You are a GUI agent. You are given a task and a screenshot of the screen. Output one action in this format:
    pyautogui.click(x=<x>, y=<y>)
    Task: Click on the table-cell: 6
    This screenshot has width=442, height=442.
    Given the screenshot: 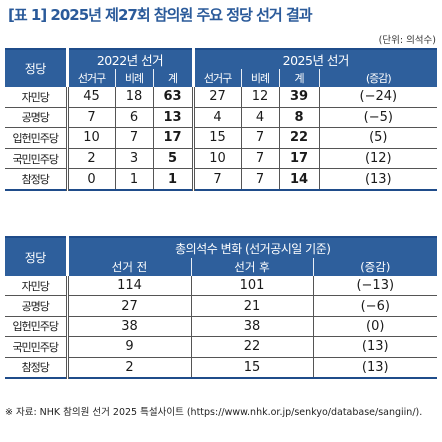 What is the action you would take?
    pyautogui.click(x=133, y=118)
    